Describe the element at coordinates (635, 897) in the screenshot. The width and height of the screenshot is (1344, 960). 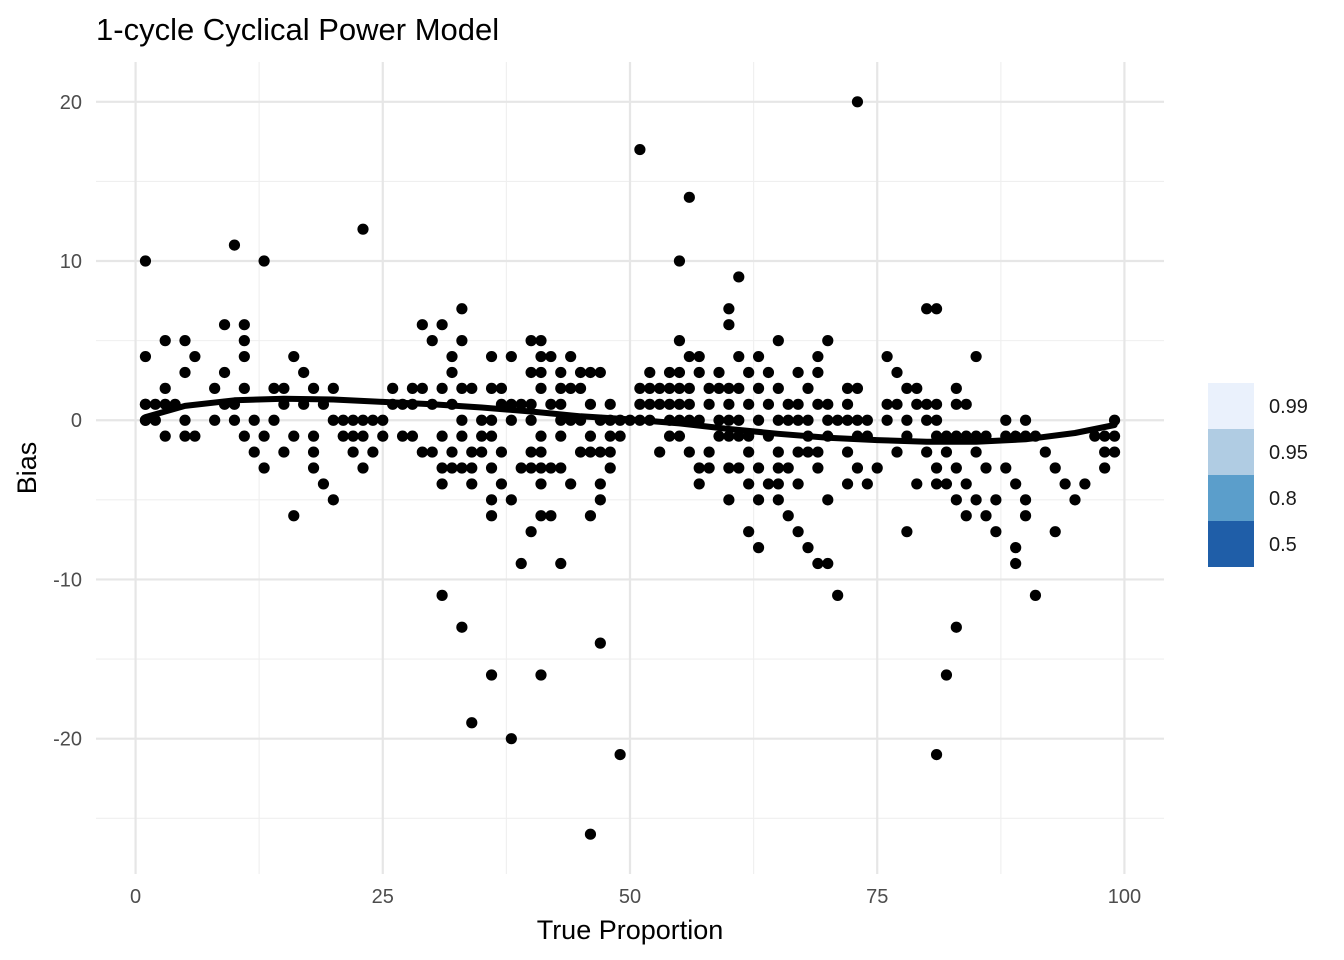
I see `x-tick-labels: 0 25 50 75 100` at that location.